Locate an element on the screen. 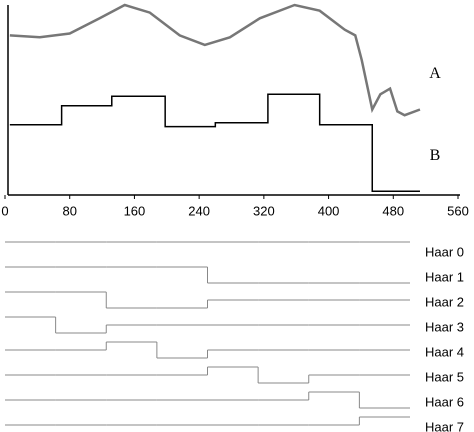 The width and height of the screenshot is (474, 432). legend-label: Haar 6 is located at coordinates (444, 401).